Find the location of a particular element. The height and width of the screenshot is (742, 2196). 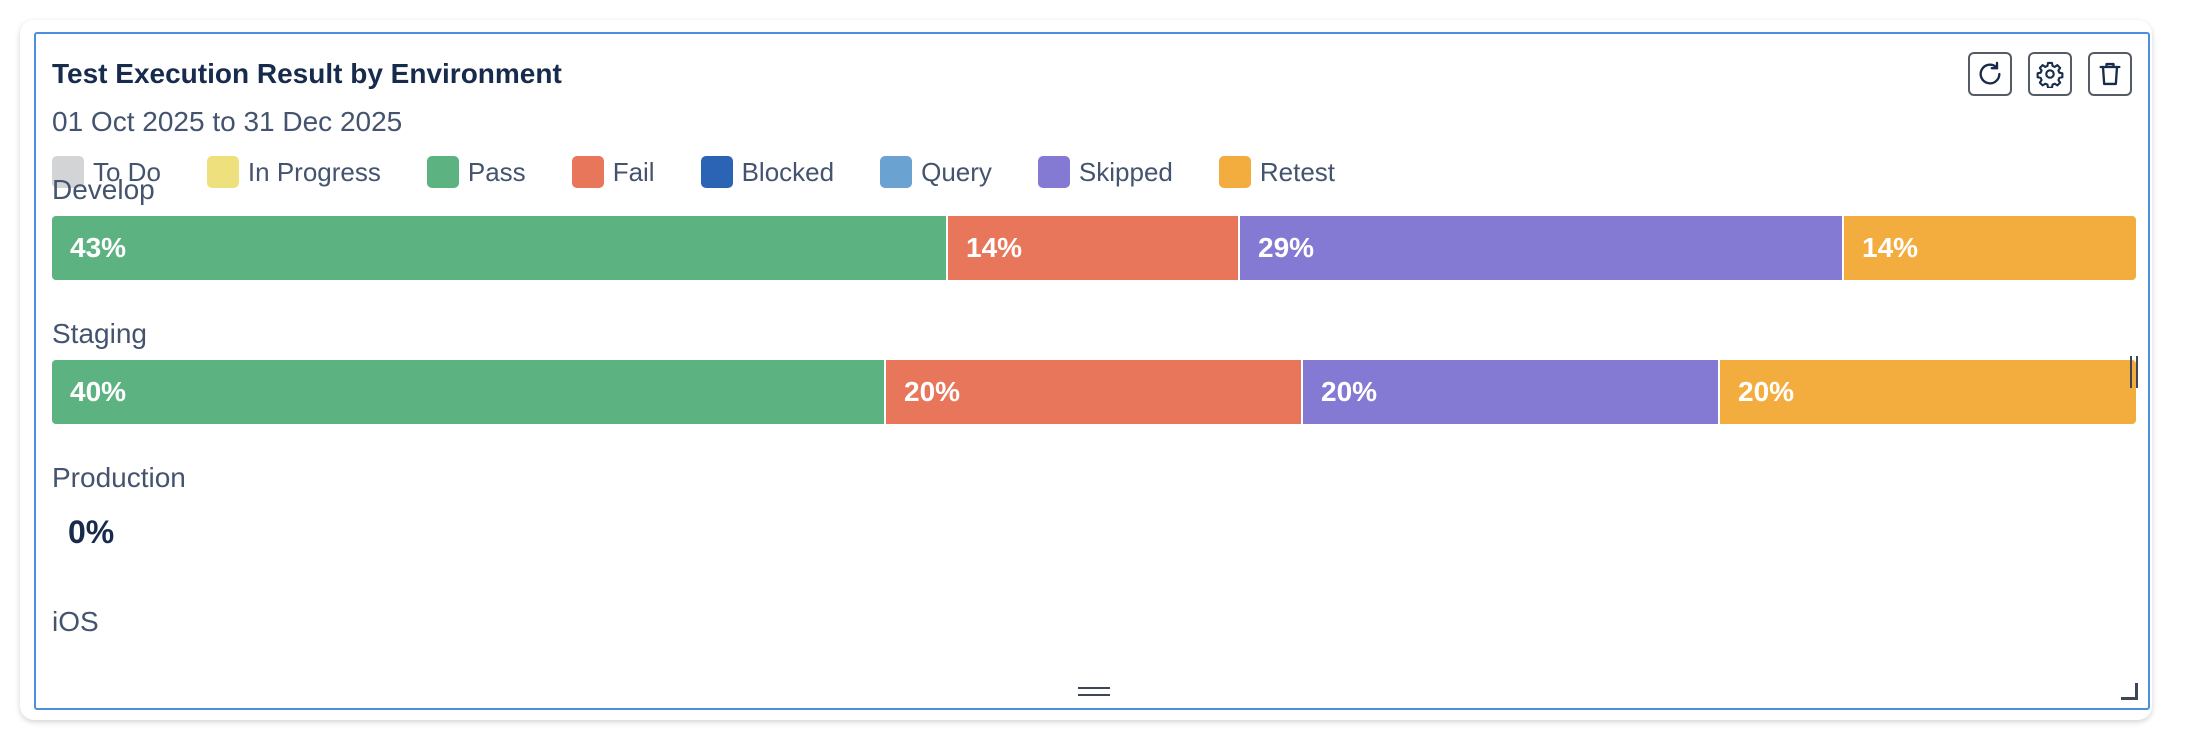

legend-item-query: Query is located at coordinates (936, 172).